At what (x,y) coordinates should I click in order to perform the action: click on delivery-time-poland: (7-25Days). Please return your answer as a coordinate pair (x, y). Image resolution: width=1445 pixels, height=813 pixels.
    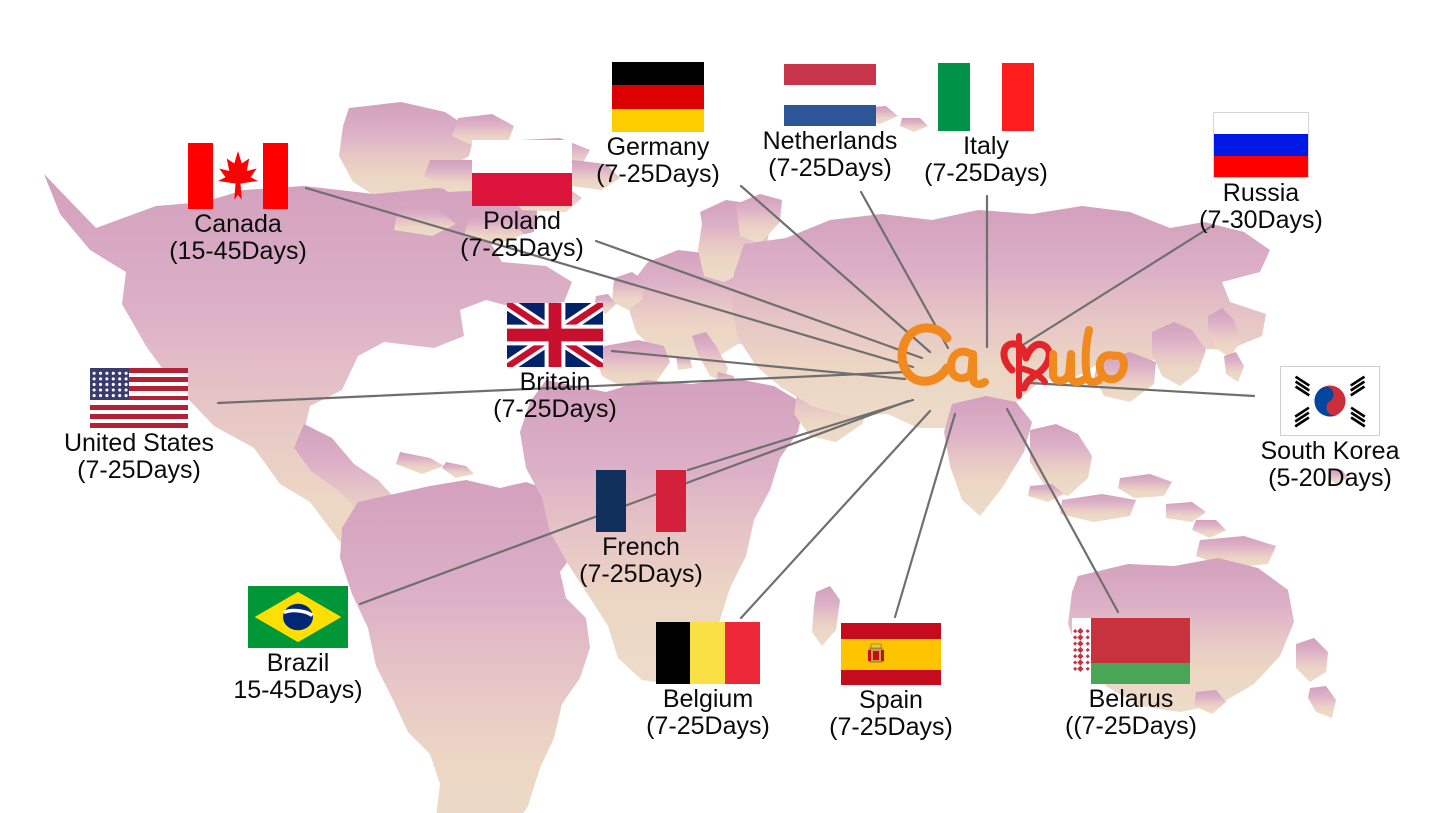
    Looking at the image, I should click on (522, 247).